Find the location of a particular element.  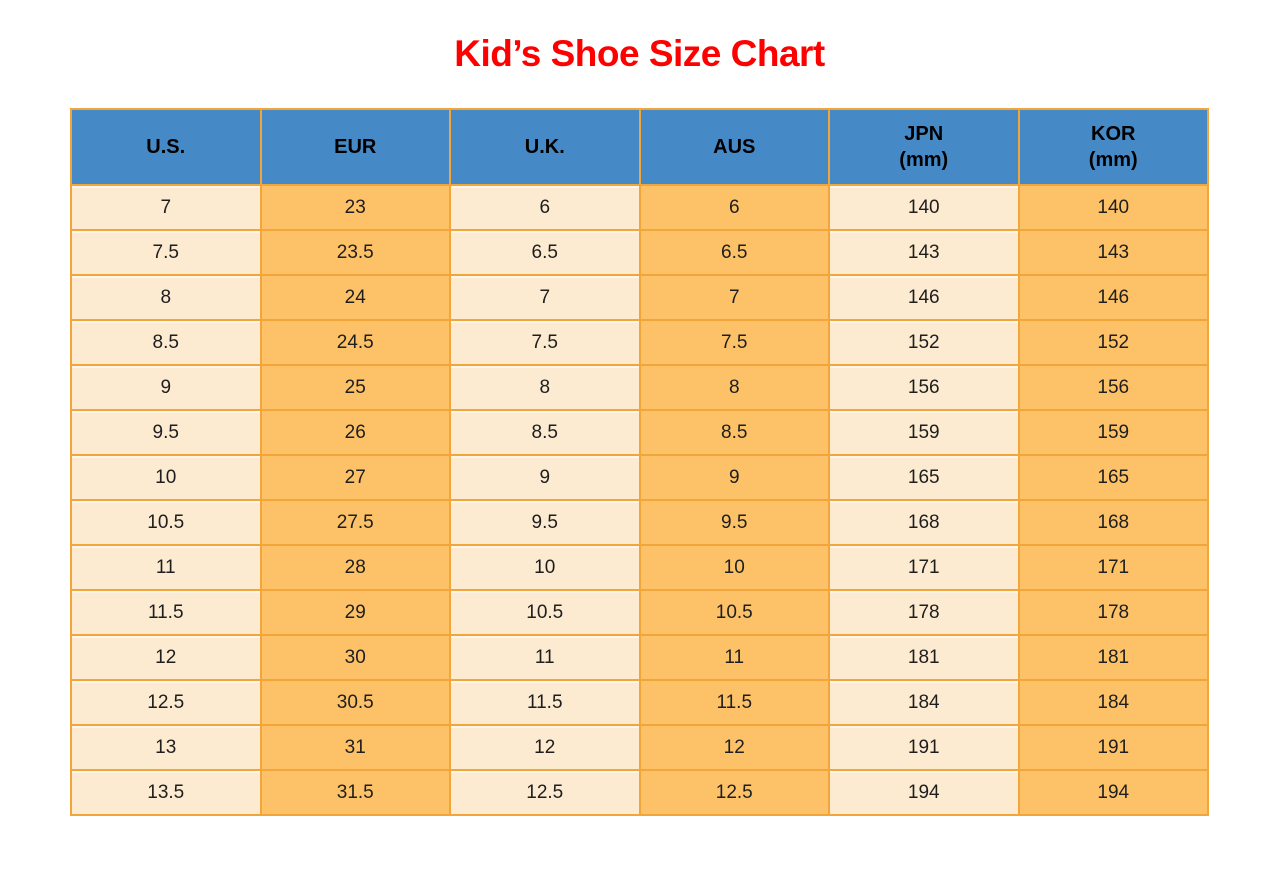

column-header-label: AUS is located at coordinates (734, 147).